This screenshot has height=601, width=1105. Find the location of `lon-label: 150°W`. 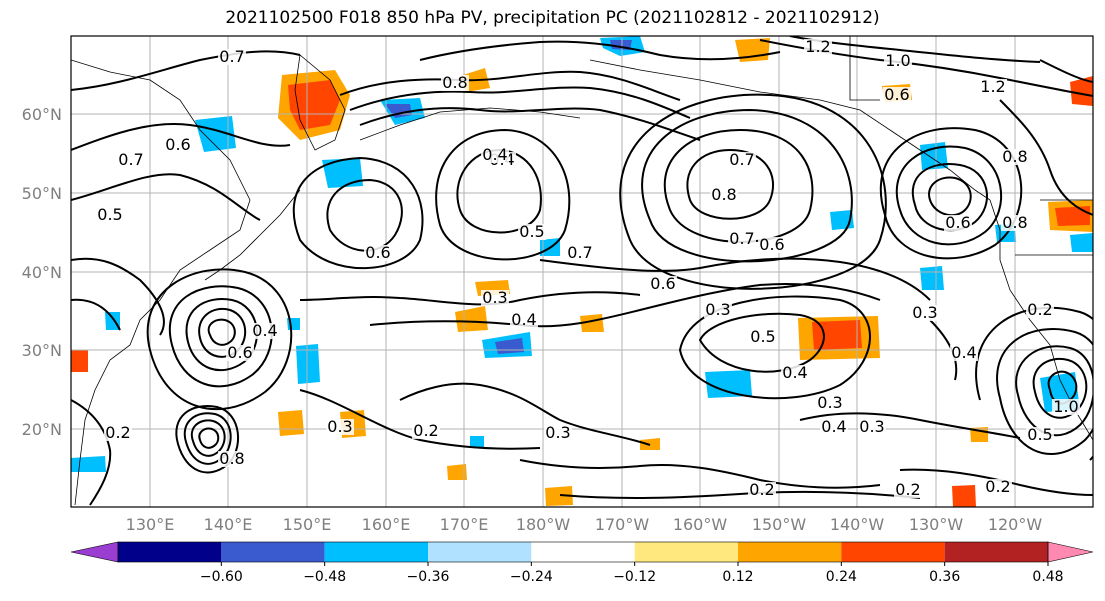

lon-label: 150°W is located at coordinates (779, 524).